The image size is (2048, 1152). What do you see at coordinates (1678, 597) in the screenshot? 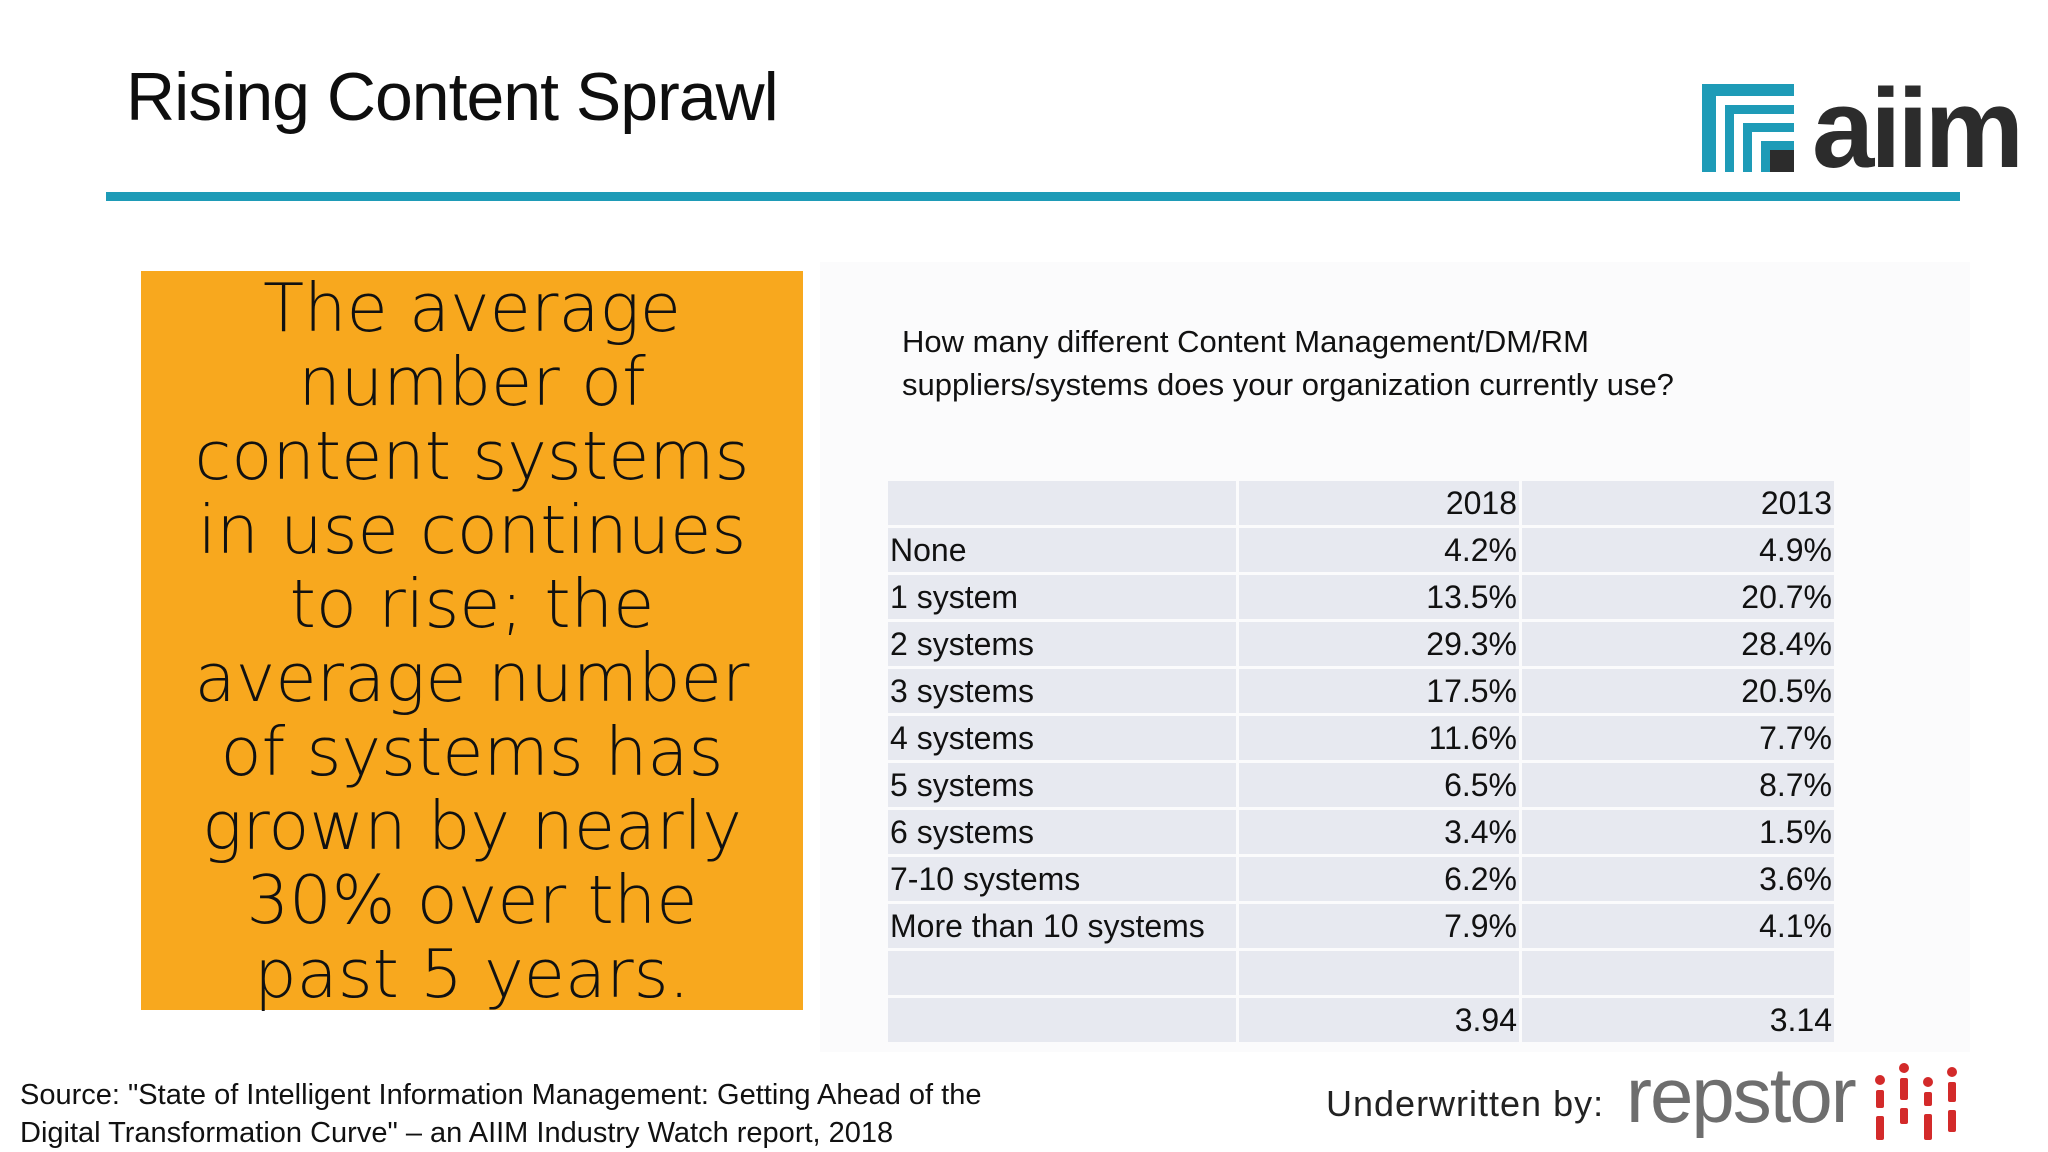
I see `value-2013: 20.7%` at bounding box center [1678, 597].